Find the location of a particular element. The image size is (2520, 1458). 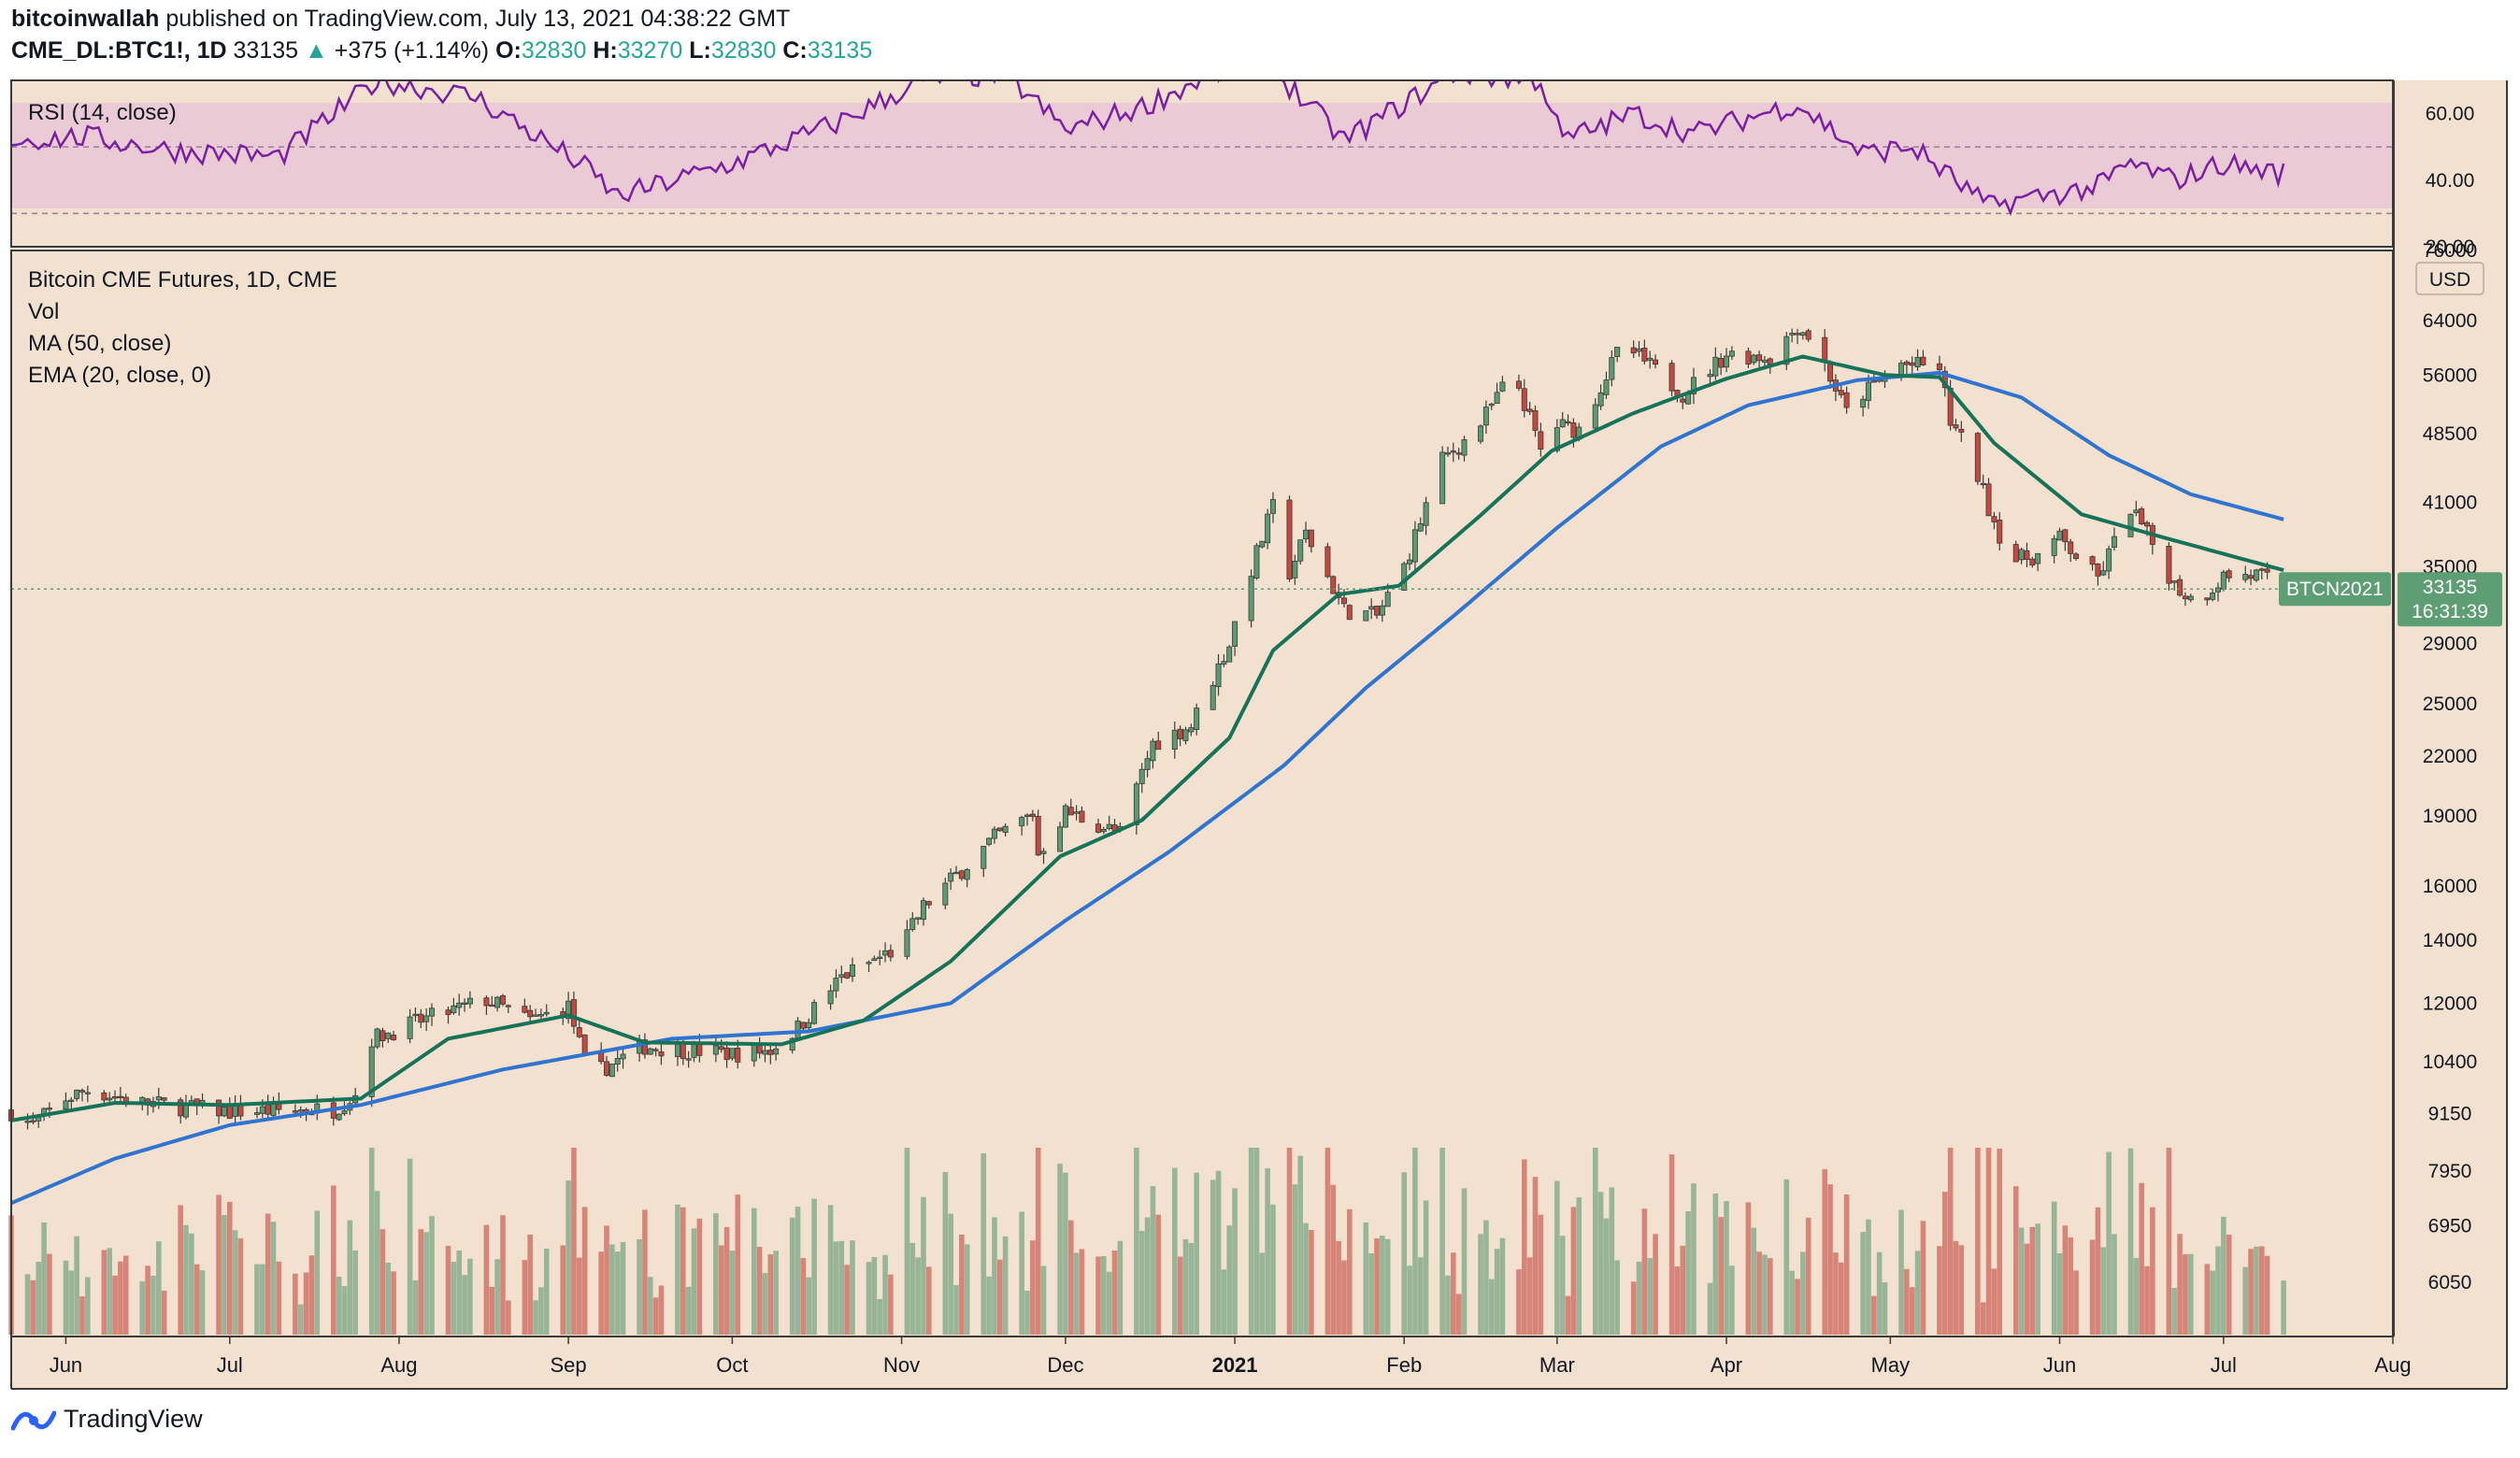

legend-ma50: MA (50, close) is located at coordinates (99, 343).